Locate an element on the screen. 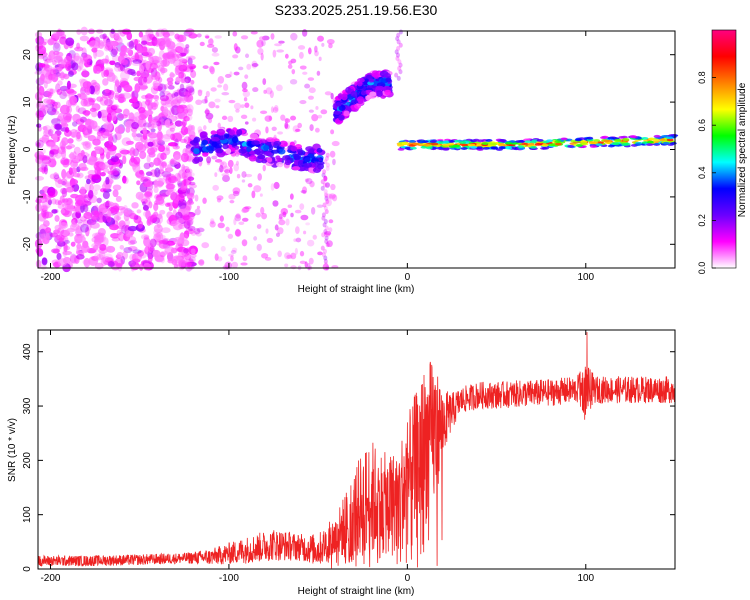 Image resolution: width=750 pixels, height=600 pixels. y-tick-label: 0 is located at coordinates (27, 569).